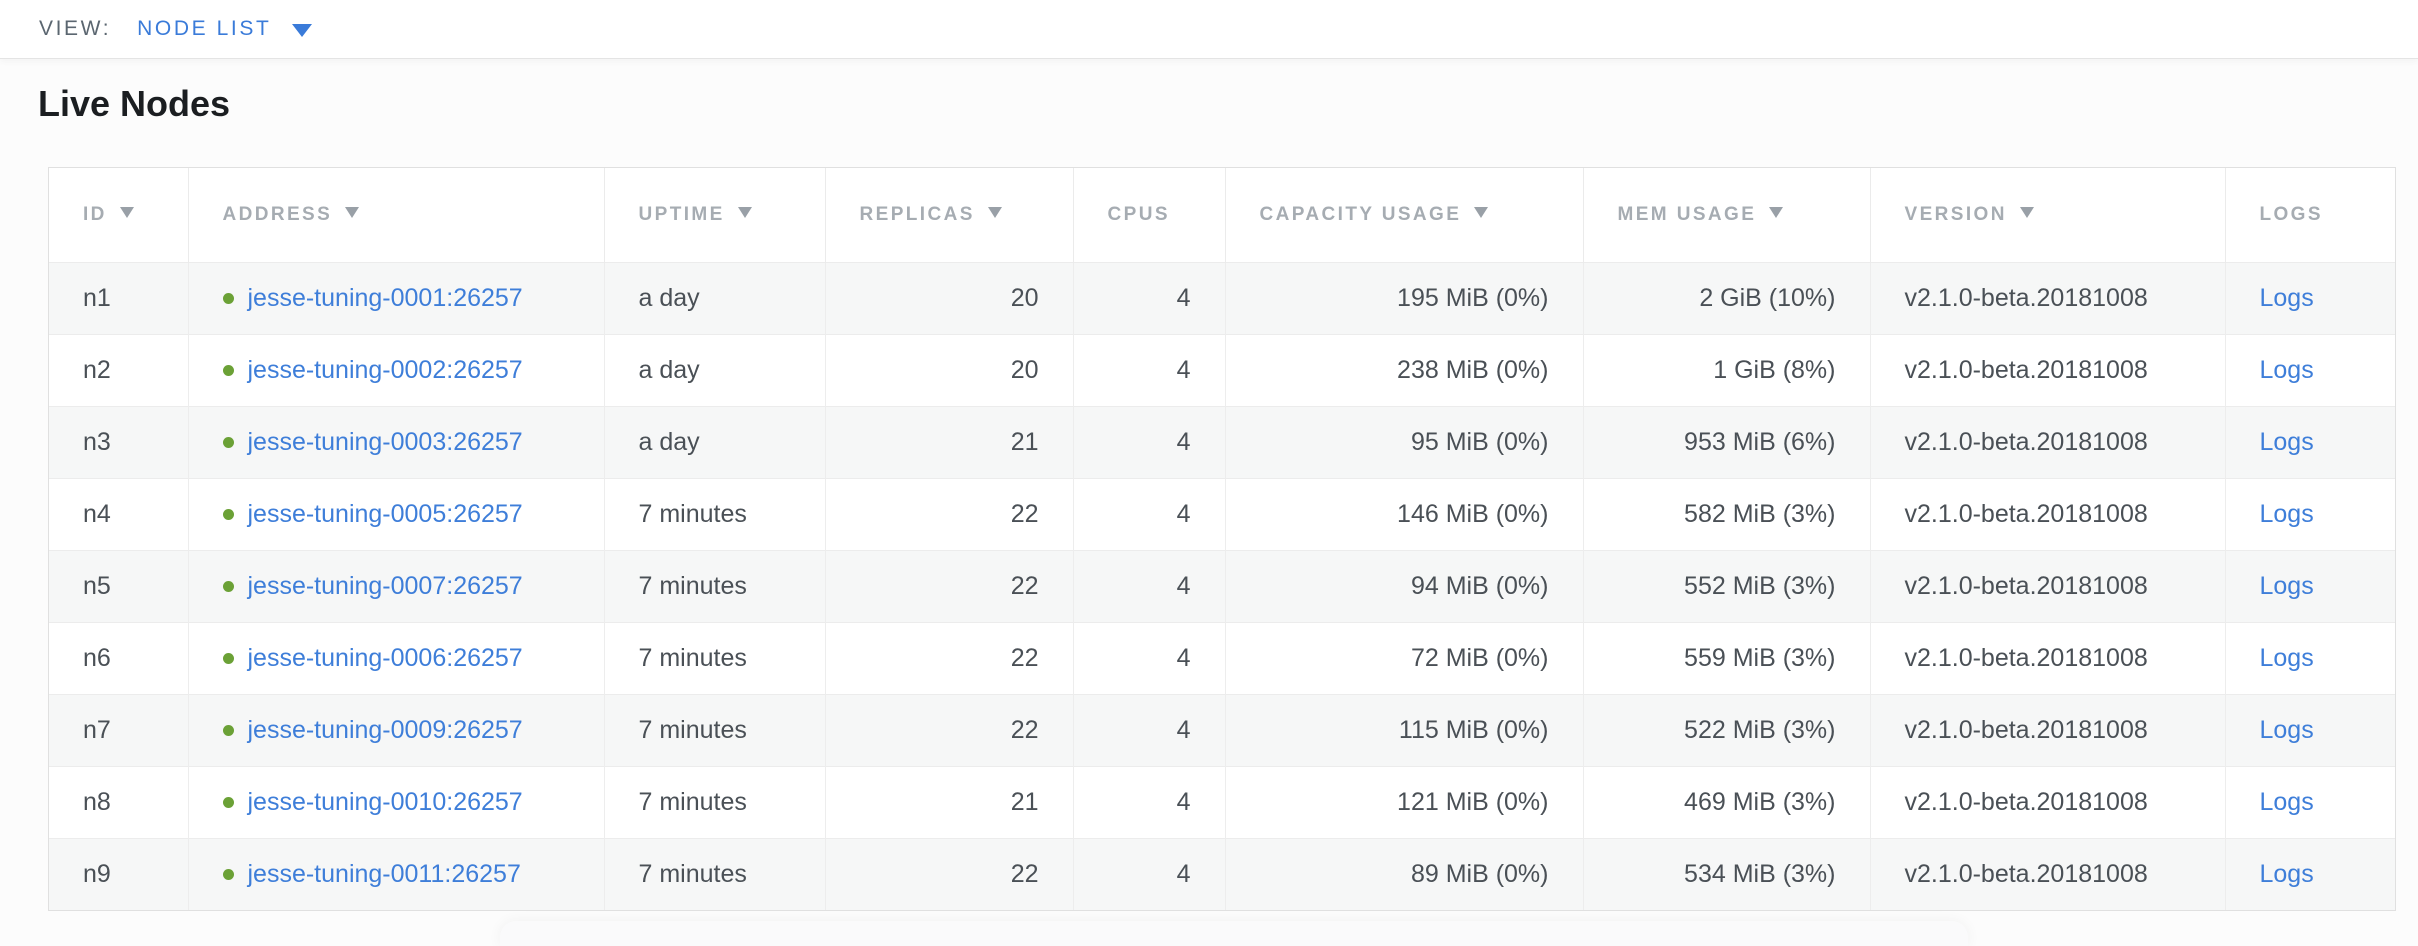 The height and width of the screenshot is (946, 2418). What do you see at coordinates (385, 801) in the screenshot?
I see `node-address-link: jesse-tuning-0010:26257` at bounding box center [385, 801].